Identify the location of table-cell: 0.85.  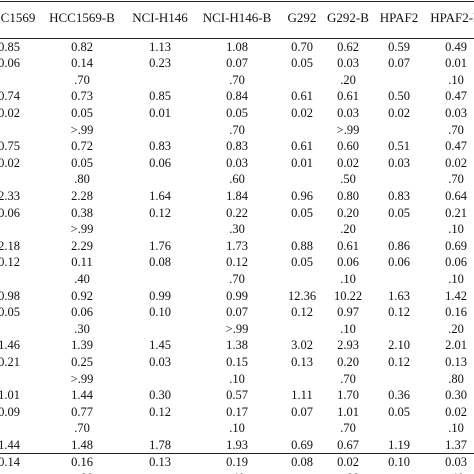
(160, 96).